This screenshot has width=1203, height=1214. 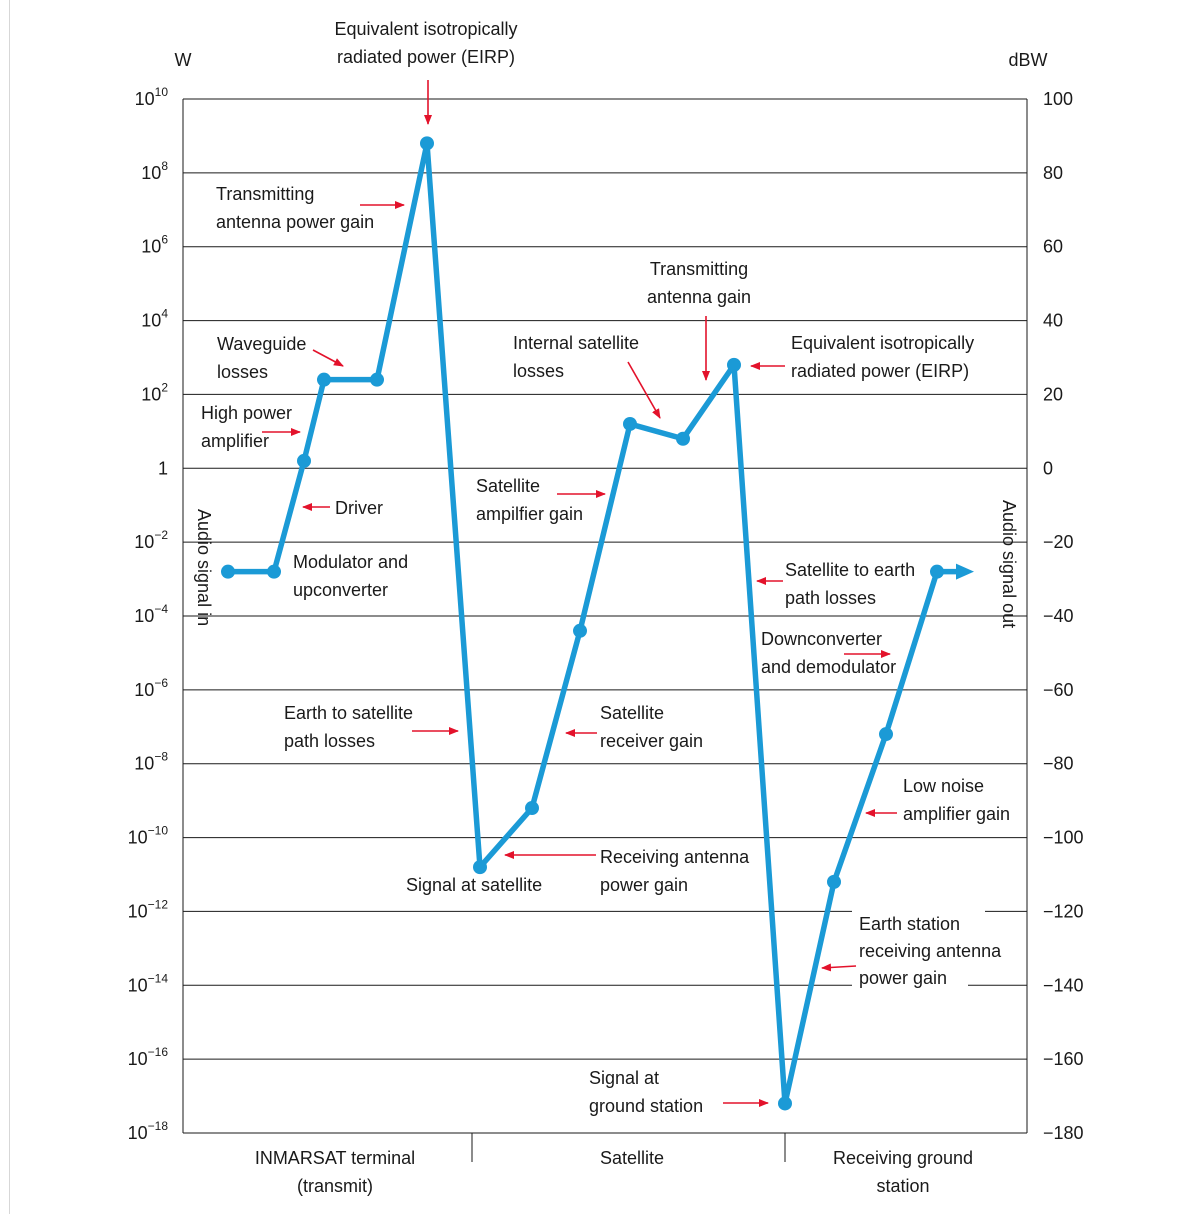 What do you see at coordinates (151, 688) in the screenshot?
I see `left-tick-label-8: 10⁻⁶` at bounding box center [151, 688].